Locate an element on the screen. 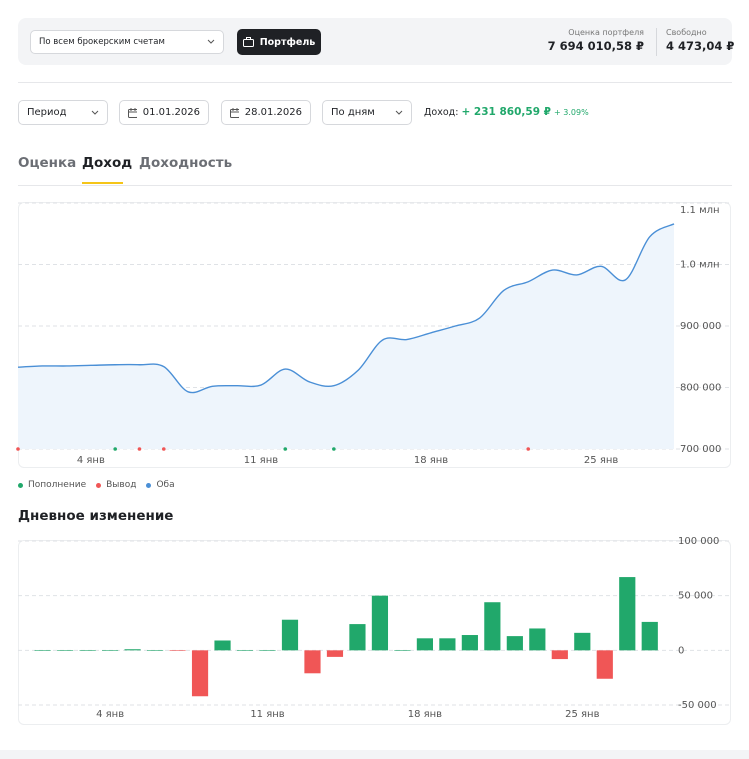 Image resolution: width=749 pixels, height=759 pixels. income-label: Доход: is located at coordinates (441, 112).